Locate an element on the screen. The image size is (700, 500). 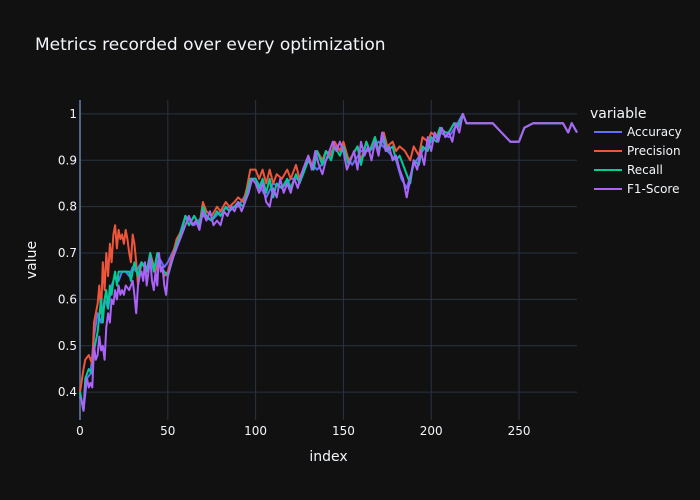
x-tick-label: 250 is located at coordinates (519, 431).